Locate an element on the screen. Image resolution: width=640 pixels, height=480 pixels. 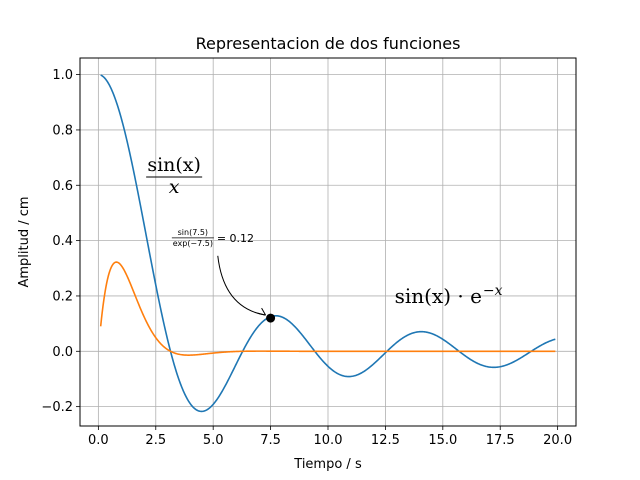
x-tick-label: 7.5 is located at coordinates (270, 440).